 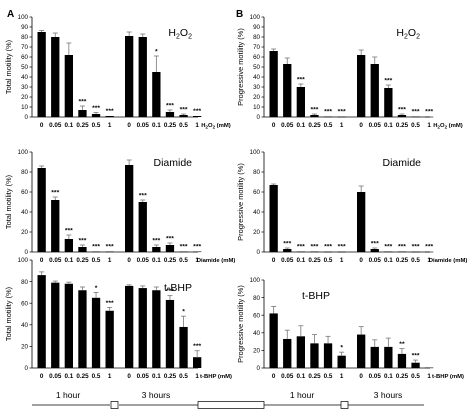 I want to click on x-unit-label: t-BHP (mM), so click(x=448, y=377).